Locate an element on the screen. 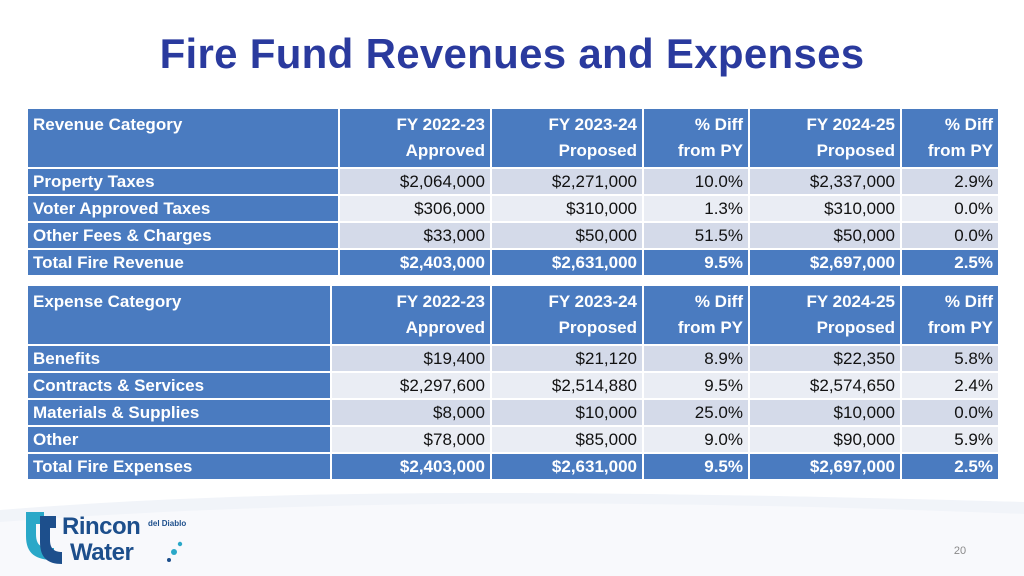  value-cell: $2,064,000 is located at coordinates (415, 181).